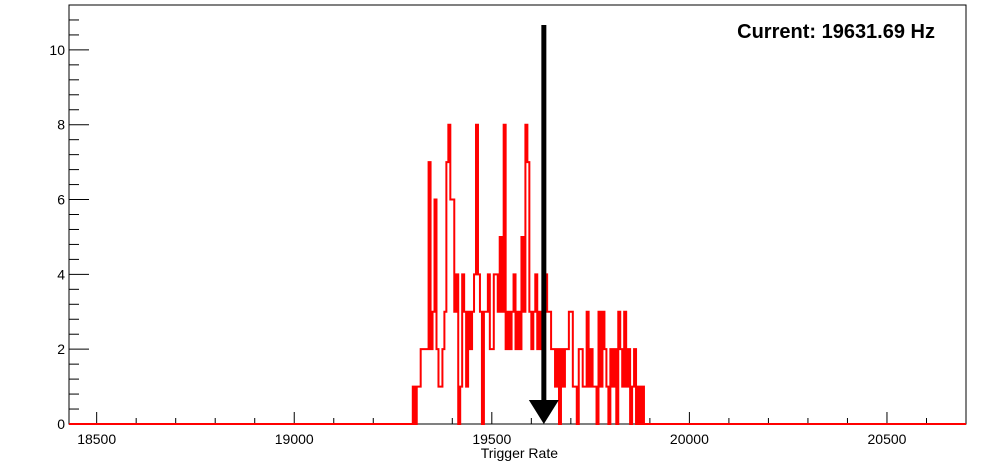 This screenshot has height=472, width=996. What do you see at coordinates (887, 439) in the screenshot?
I see `x-tick-label: 20500` at bounding box center [887, 439].